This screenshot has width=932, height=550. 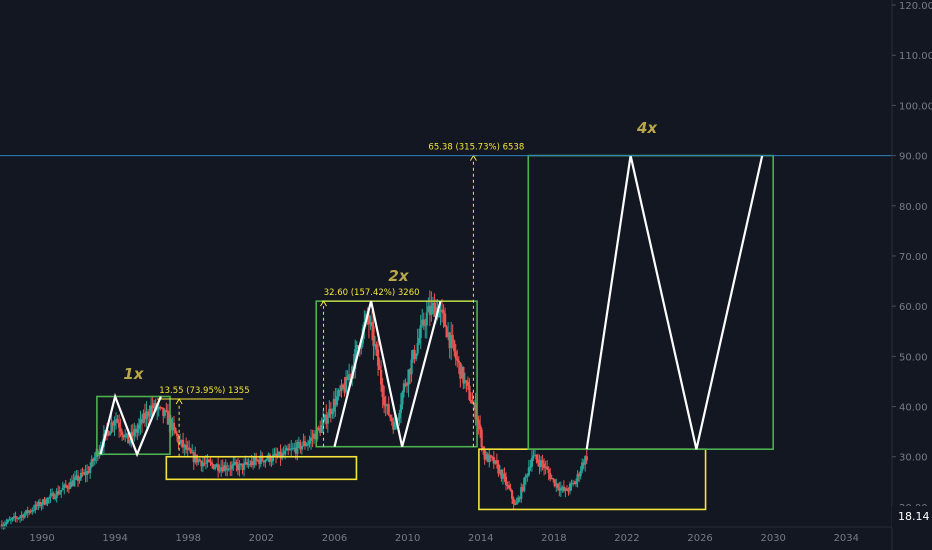 I want to click on price-axis-tick-label: 30.00, so click(x=913, y=458).